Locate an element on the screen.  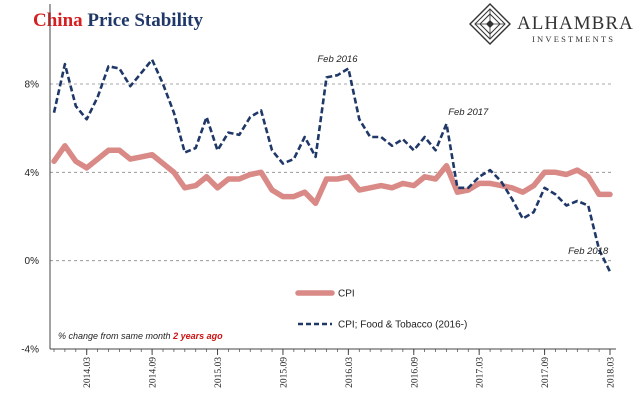
alhambra-logo: ALHAMBRA INVESTMENTS is located at coordinates (551, 24).